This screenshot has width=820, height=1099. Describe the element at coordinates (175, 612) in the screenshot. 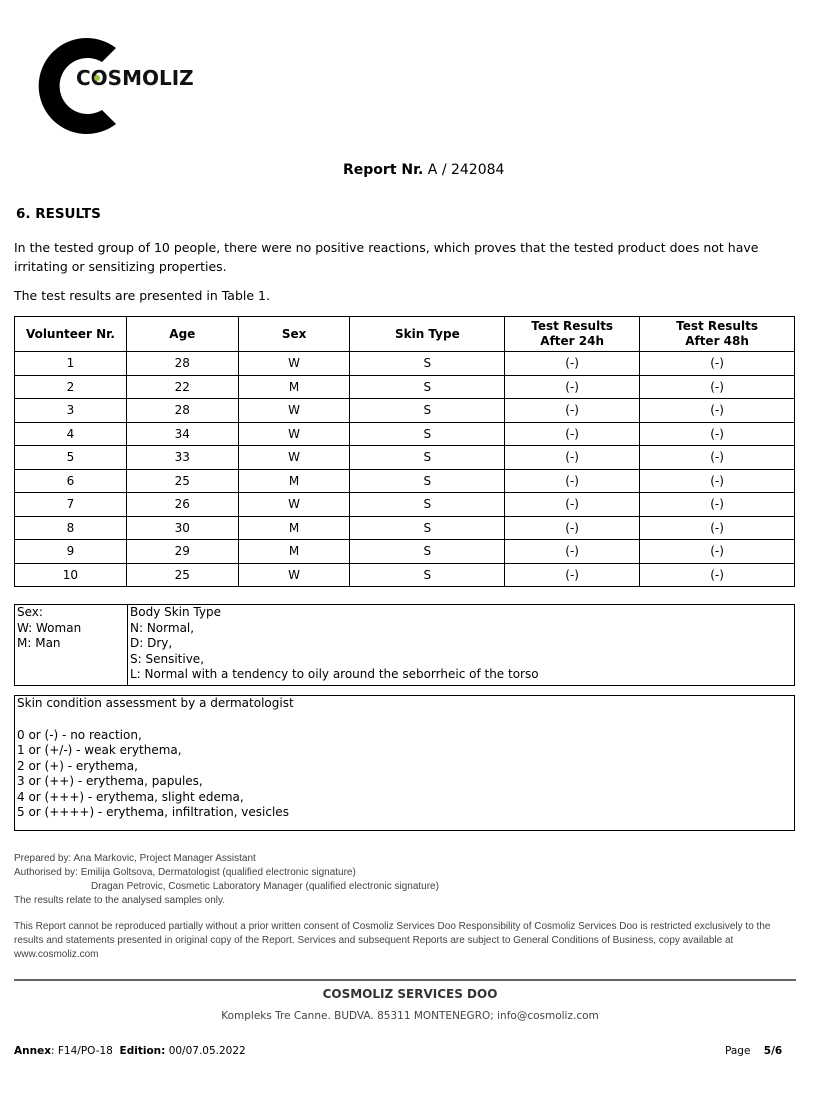

I see `skin-legend-line: Body Skin Type` at that location.